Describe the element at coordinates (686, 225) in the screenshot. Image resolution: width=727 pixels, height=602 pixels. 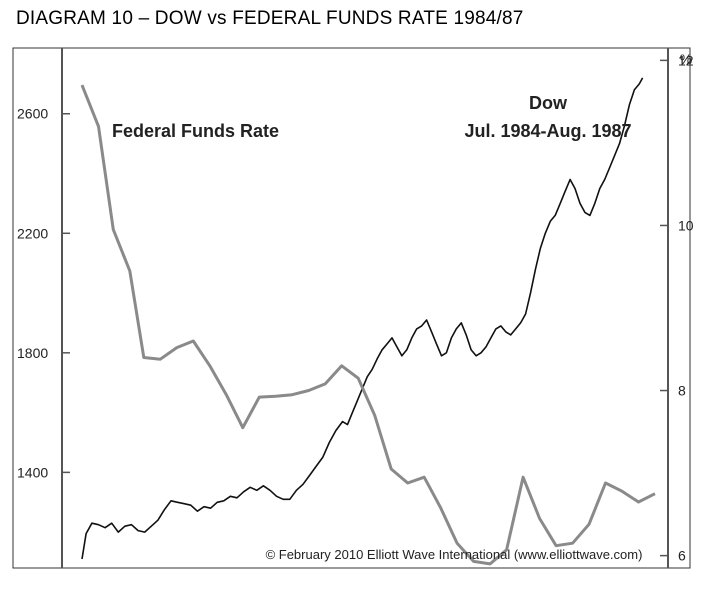
I see `right-tick-label: 10` at that location.